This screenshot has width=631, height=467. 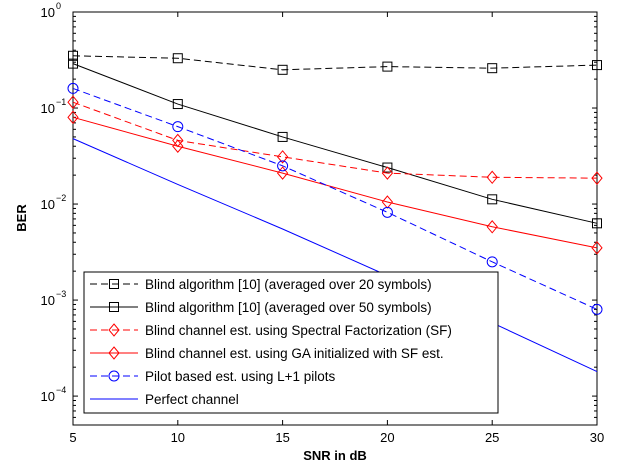 I want to click on y-tick-label: 10 −3, so click(x=54, y=298).